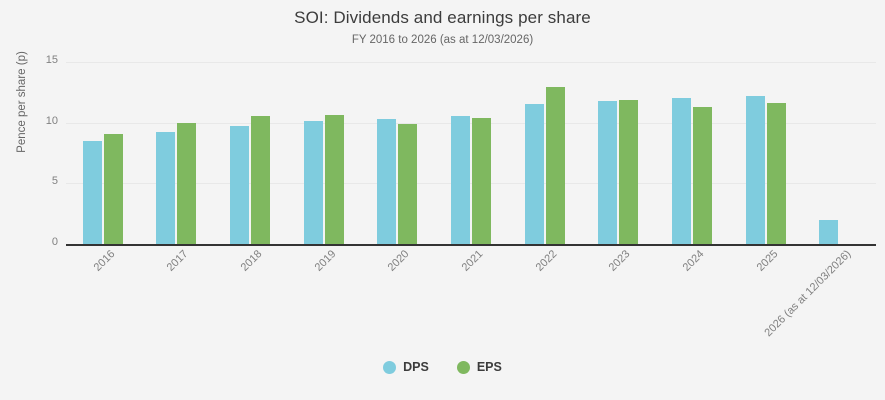  Describe the element at coordinates (442, 17) in the screenshot. I see `chart-title: SOI: Dividends and earnings per share` at that location.